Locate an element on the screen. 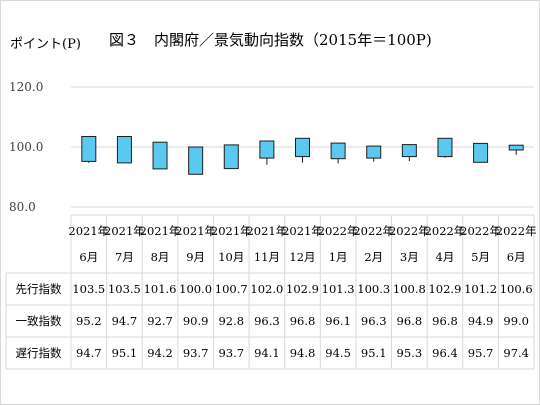  data-label: 101.6 is located at coordinates (160, 289).